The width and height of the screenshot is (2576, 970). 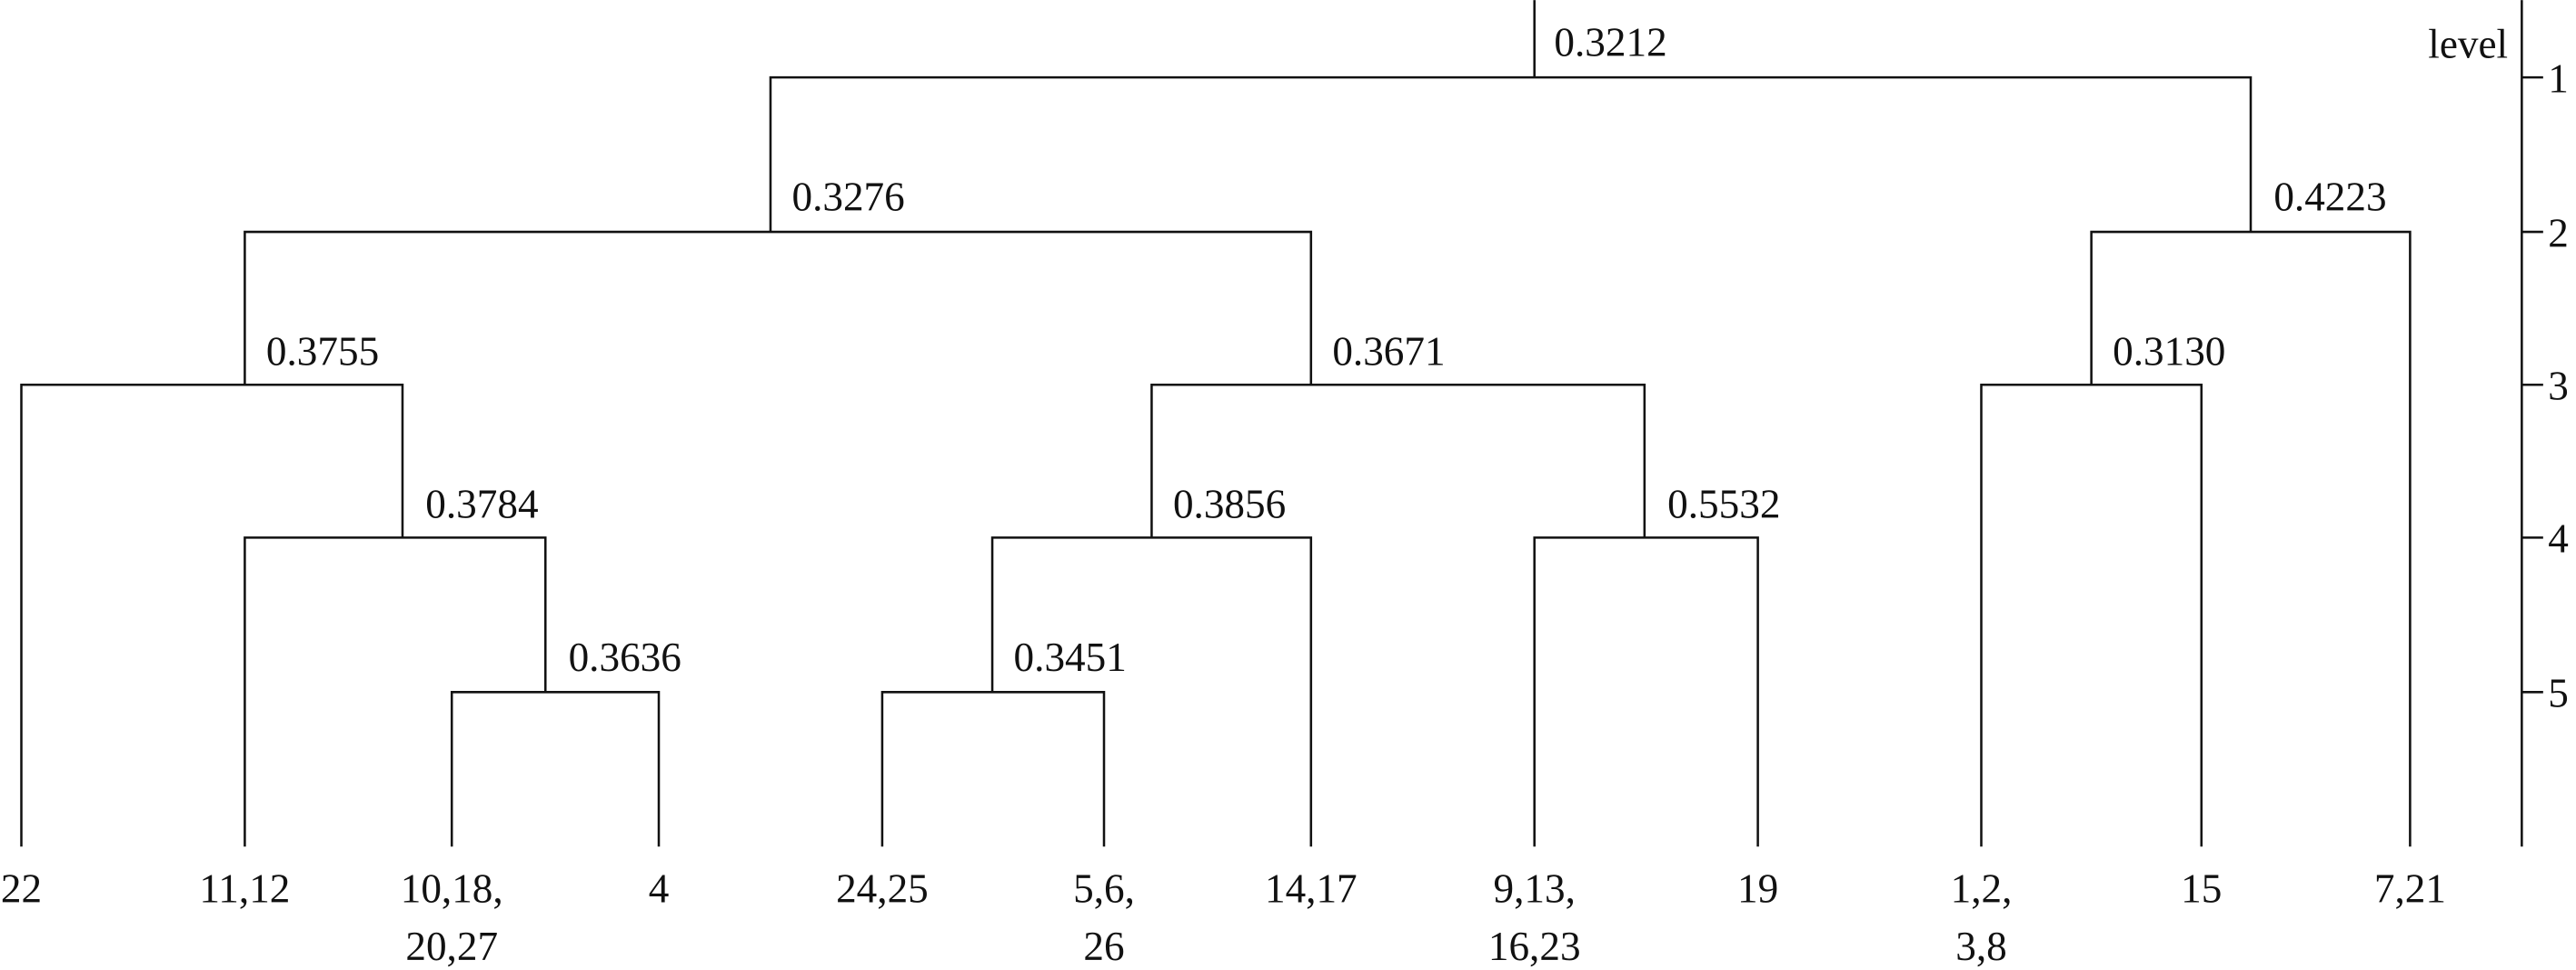 I want to click on leaf-label: 15, so click(x=2201, y=889).